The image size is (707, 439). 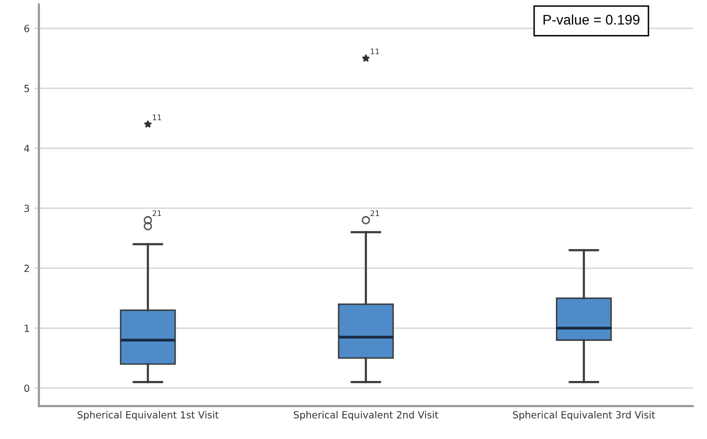 What do you see at coordinates (26, 268) in the screenshot?
I see `y-tick-label: 2` at bounding box center [26, 268].